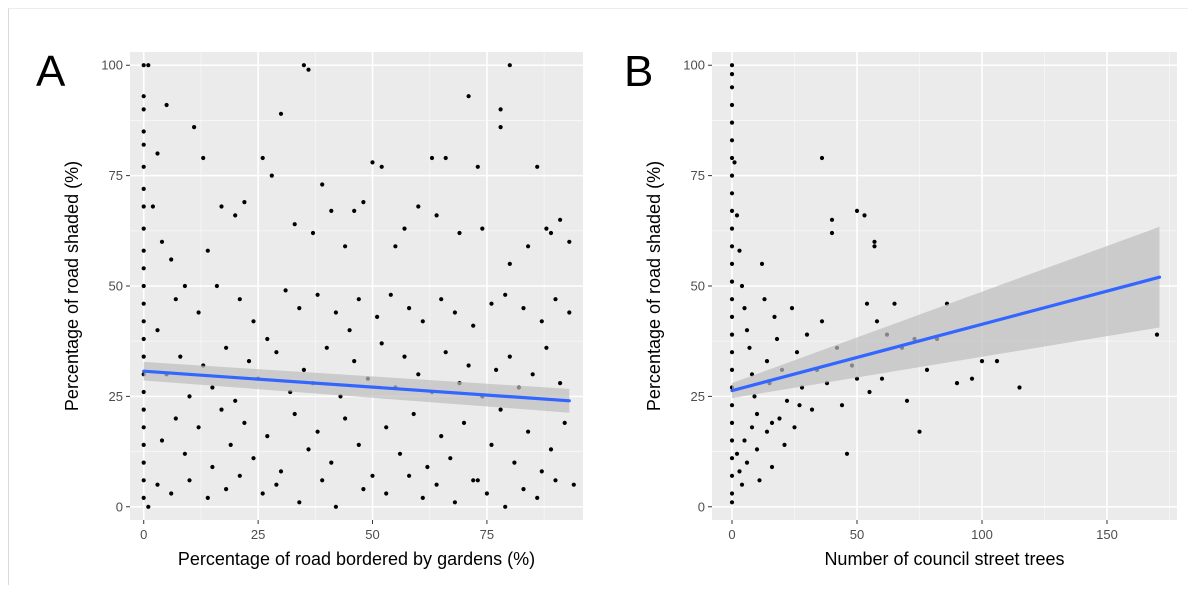 Image resolution: width=1196 pixels, height=593 pixels. I want to click on y-tick-label: 100, so click(112, 65).